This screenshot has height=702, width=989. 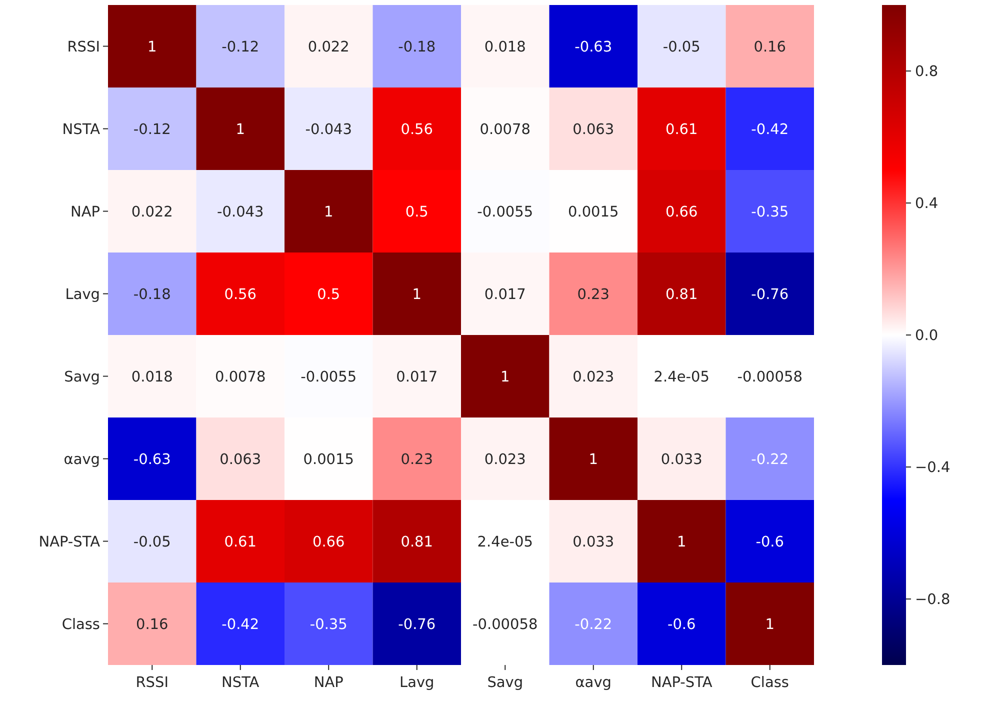 What do you see at coordinates (681, 683) in the screenshot?
I see `x-tick-label: NAP-STA` at bounding box center [681, 683].